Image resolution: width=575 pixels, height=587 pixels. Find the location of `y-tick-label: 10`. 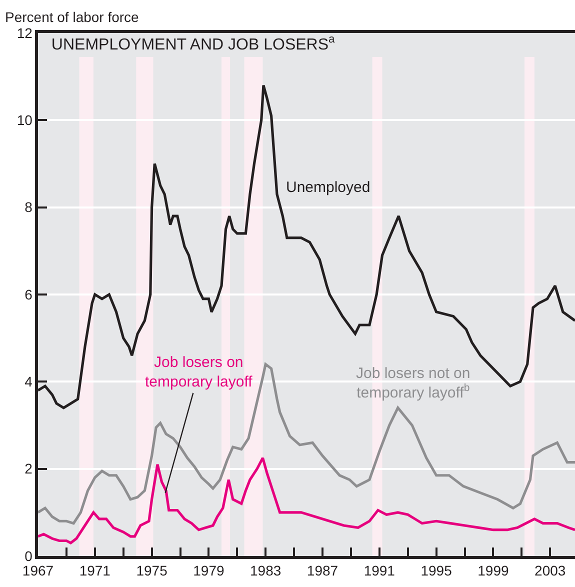

y-tick-label: 10 is located at coordinates (24, 120).